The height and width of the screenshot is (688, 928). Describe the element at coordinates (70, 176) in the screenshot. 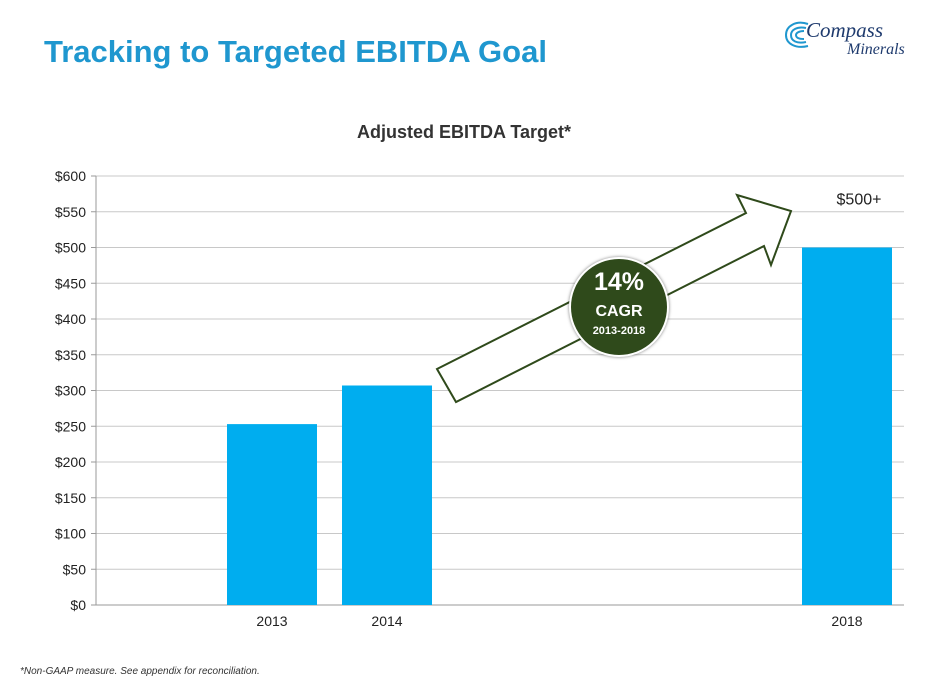

I see `y-tick-label: $600` at that location.